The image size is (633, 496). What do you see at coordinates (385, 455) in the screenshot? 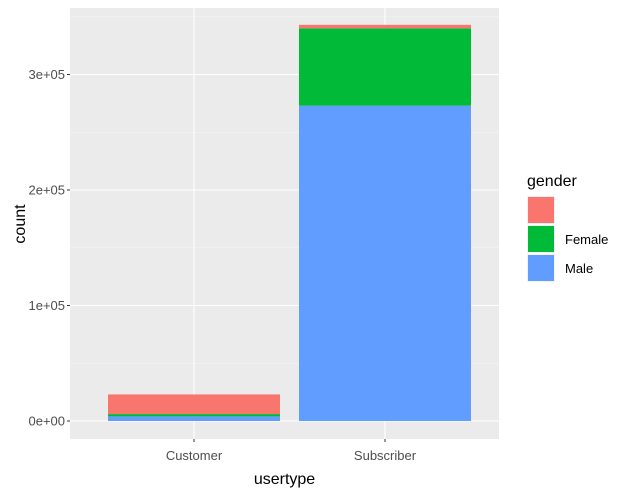
I see `x-tick-label: Subscriber` at bounding box center [385, 455].